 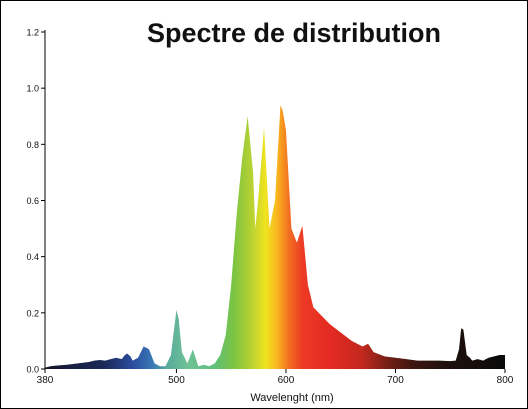 I want to click on x-axis-ticks: 380 500 600 700 800, so click(x=275, y=377).